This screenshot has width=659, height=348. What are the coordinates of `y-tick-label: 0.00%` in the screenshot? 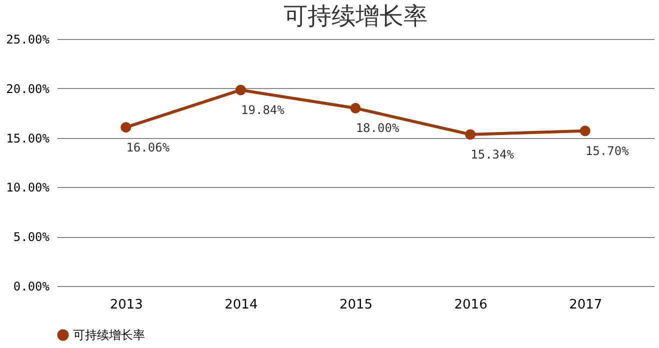 It's located at (31, 287).